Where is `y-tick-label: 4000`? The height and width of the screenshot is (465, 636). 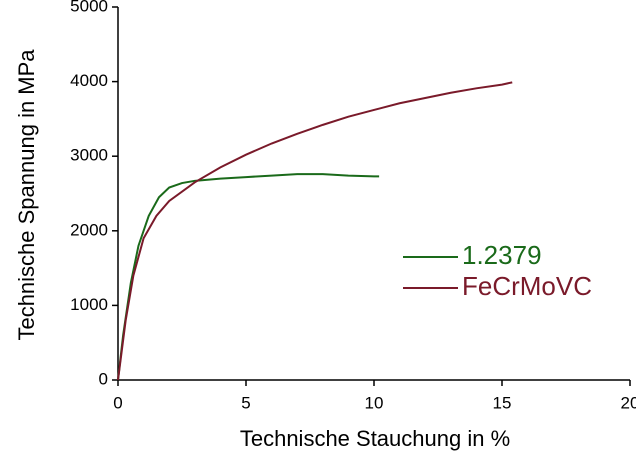
y-tick-label: 4000 is located at coordinates (89, 80).